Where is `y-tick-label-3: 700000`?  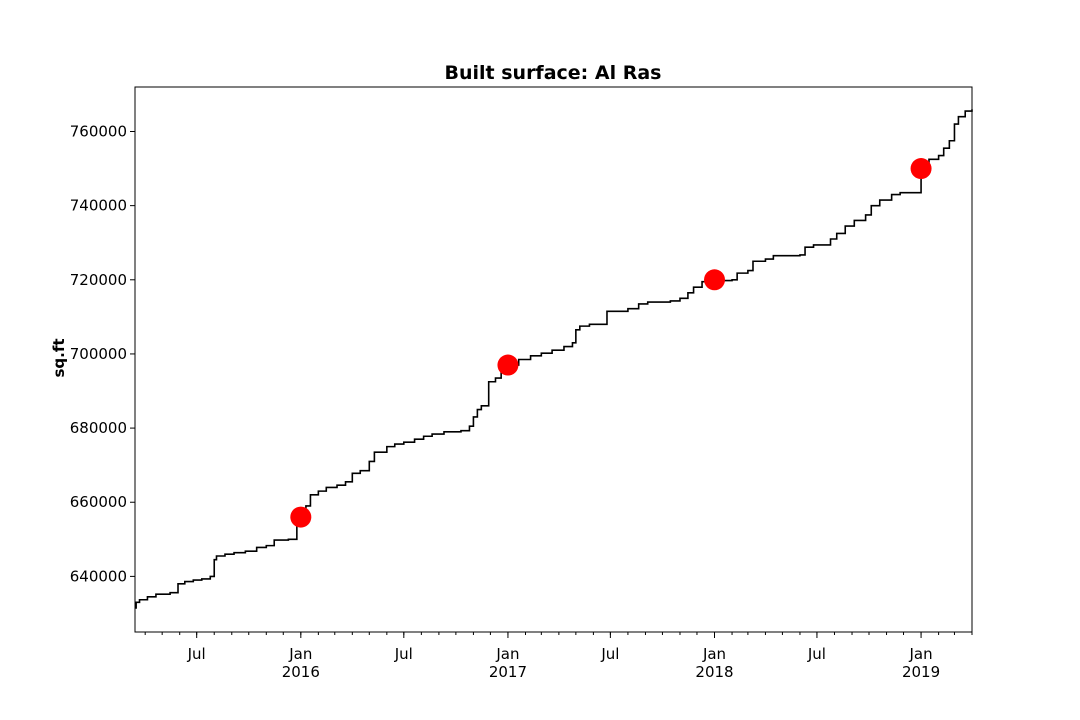
y-tick-label-3: 700000 is located at coordinates (98, 354).